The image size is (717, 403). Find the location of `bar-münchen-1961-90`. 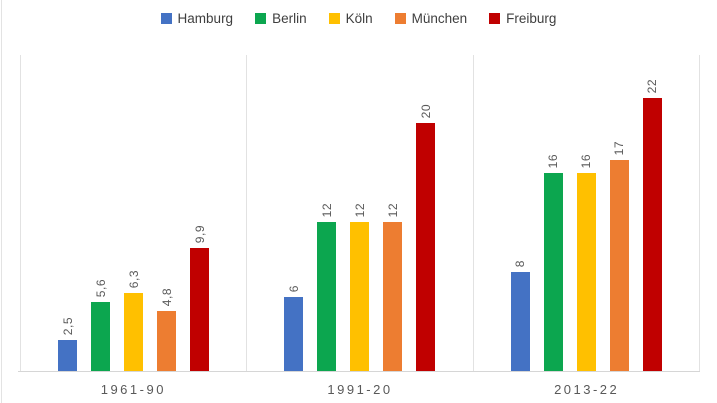

bar-münchen-1961-90 is located at coordinates (167, 341).